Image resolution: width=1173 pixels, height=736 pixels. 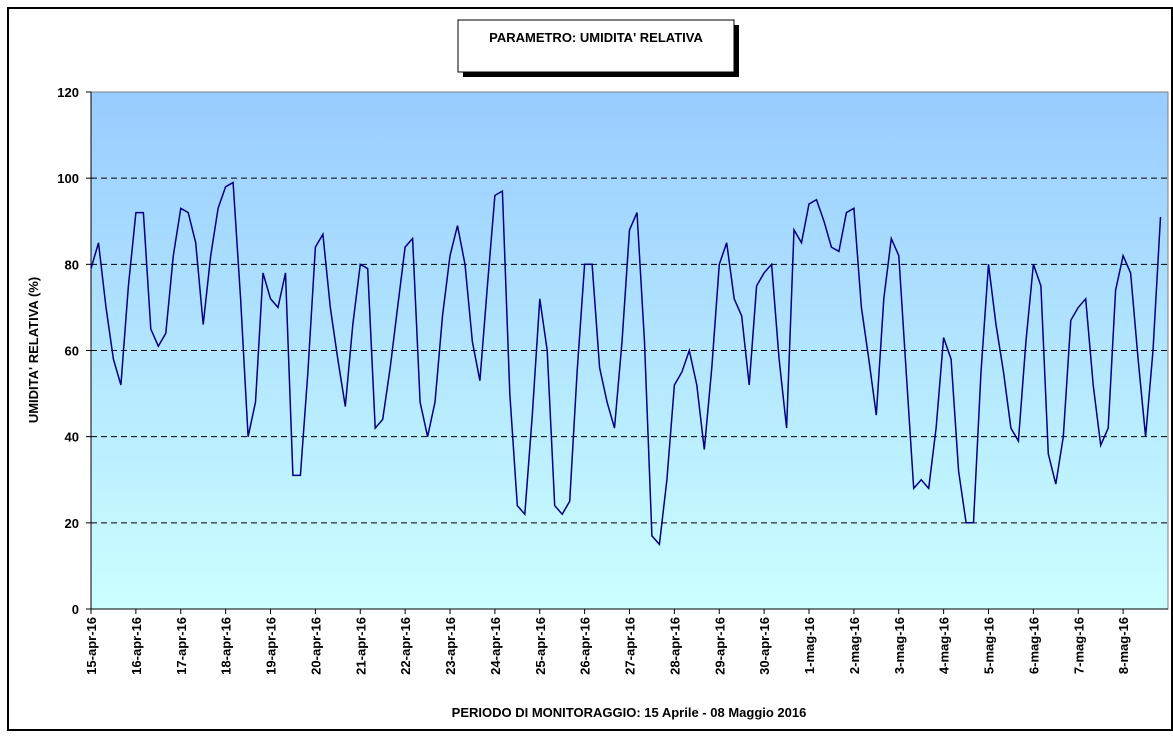 What do you see at coordinates (944, 645) in the screenshot?
I see `x-tick-label: 4-mag-16` at bounding box center [944, 645].